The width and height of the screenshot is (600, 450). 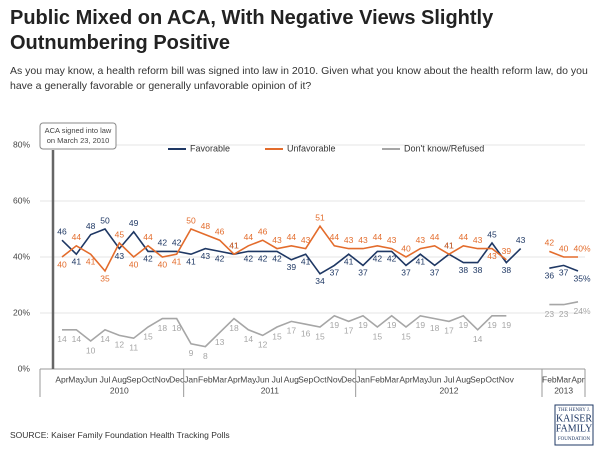 I want to click on data-label: 37, so click(x=363, y=273).